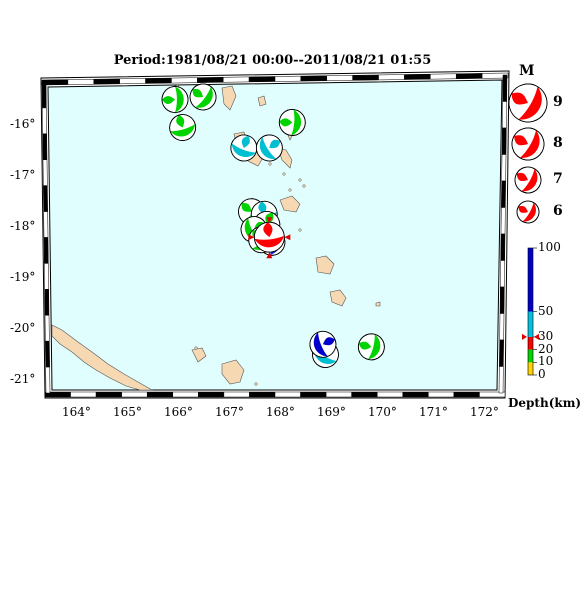  I want to click on depth-marker-left, so click(524, 336).